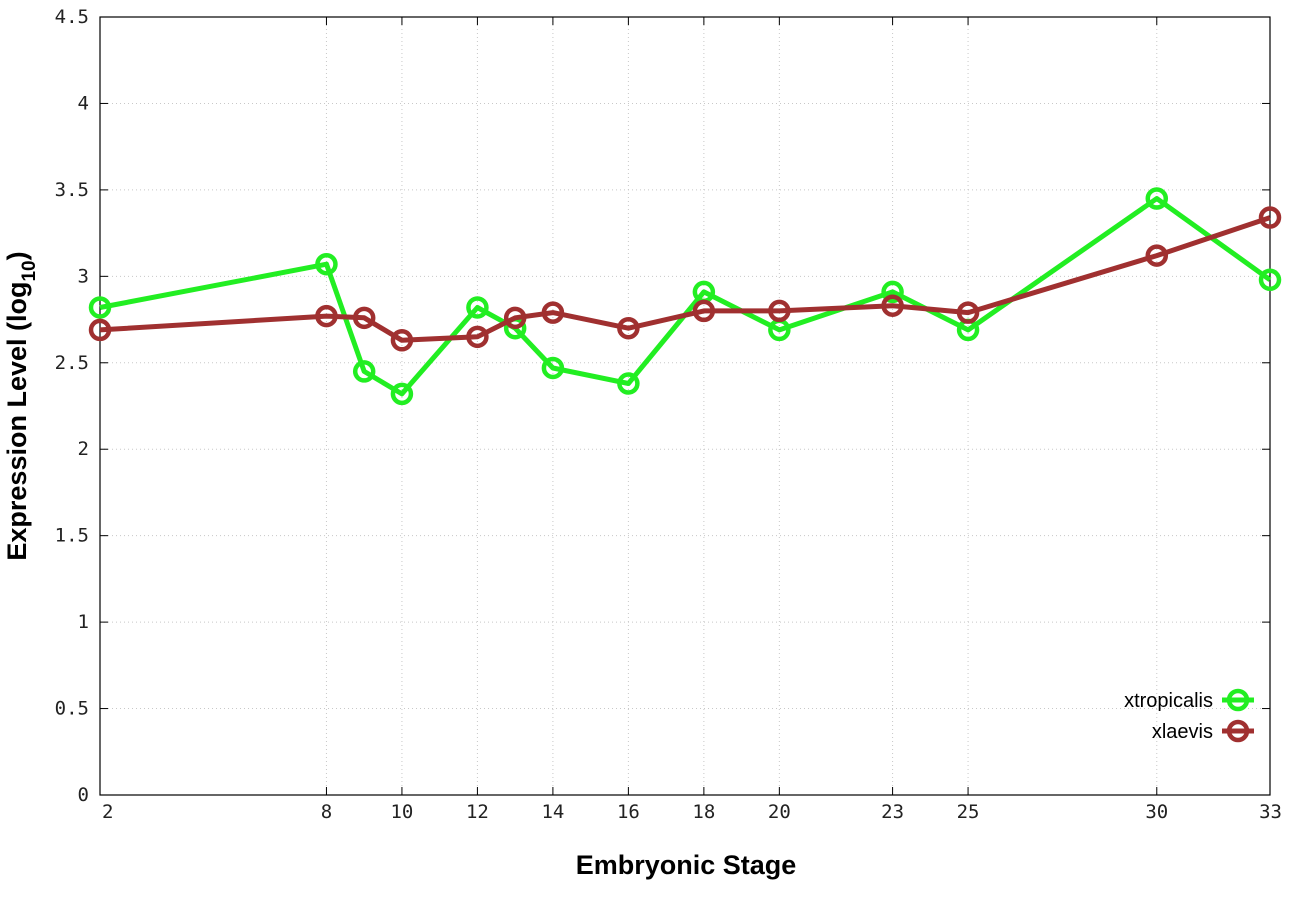  What do you see at coordinates (83, 276) in the screenshot?
I see `y-tick-label: 3` at bounding box center [83, 276].